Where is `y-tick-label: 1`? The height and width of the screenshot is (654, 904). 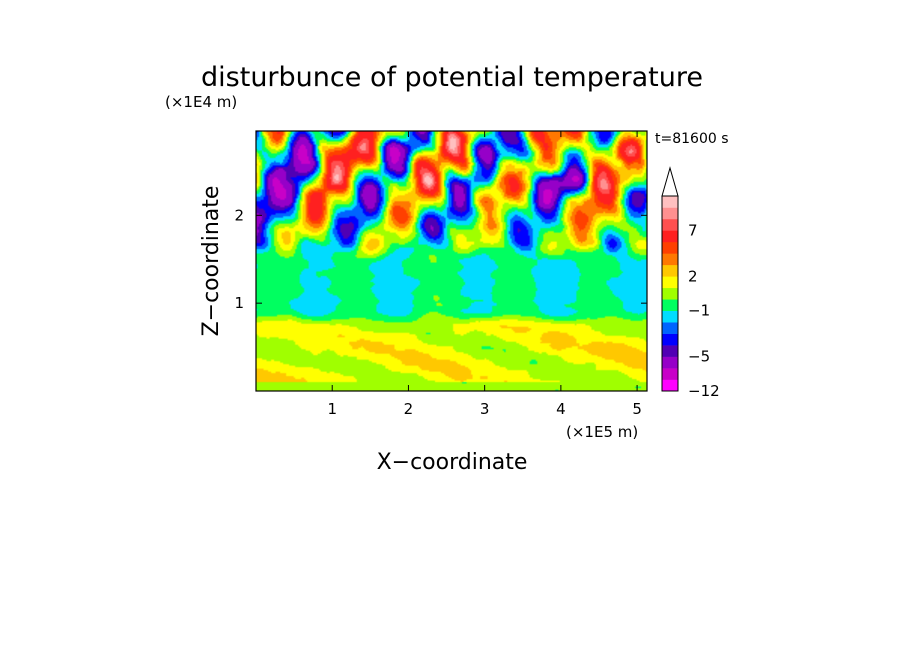 y-tick-label: 1 is located at coordinates (239, 303).